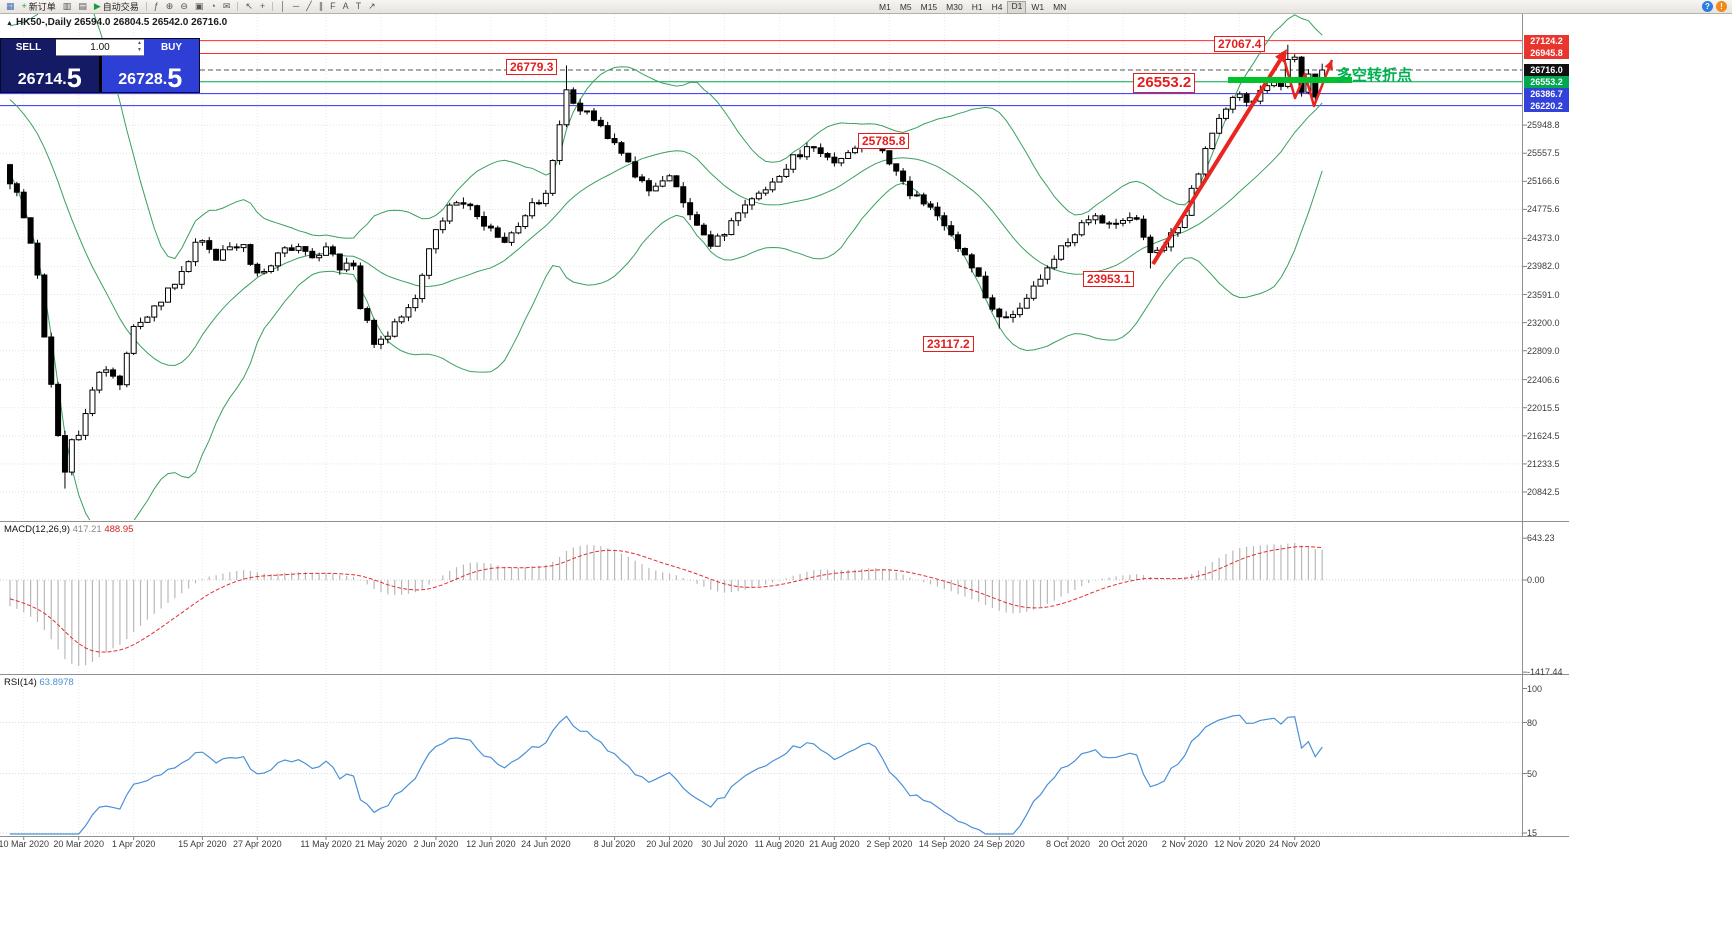  I want to click on timeframe-w1: W1, so click(1038, 7).